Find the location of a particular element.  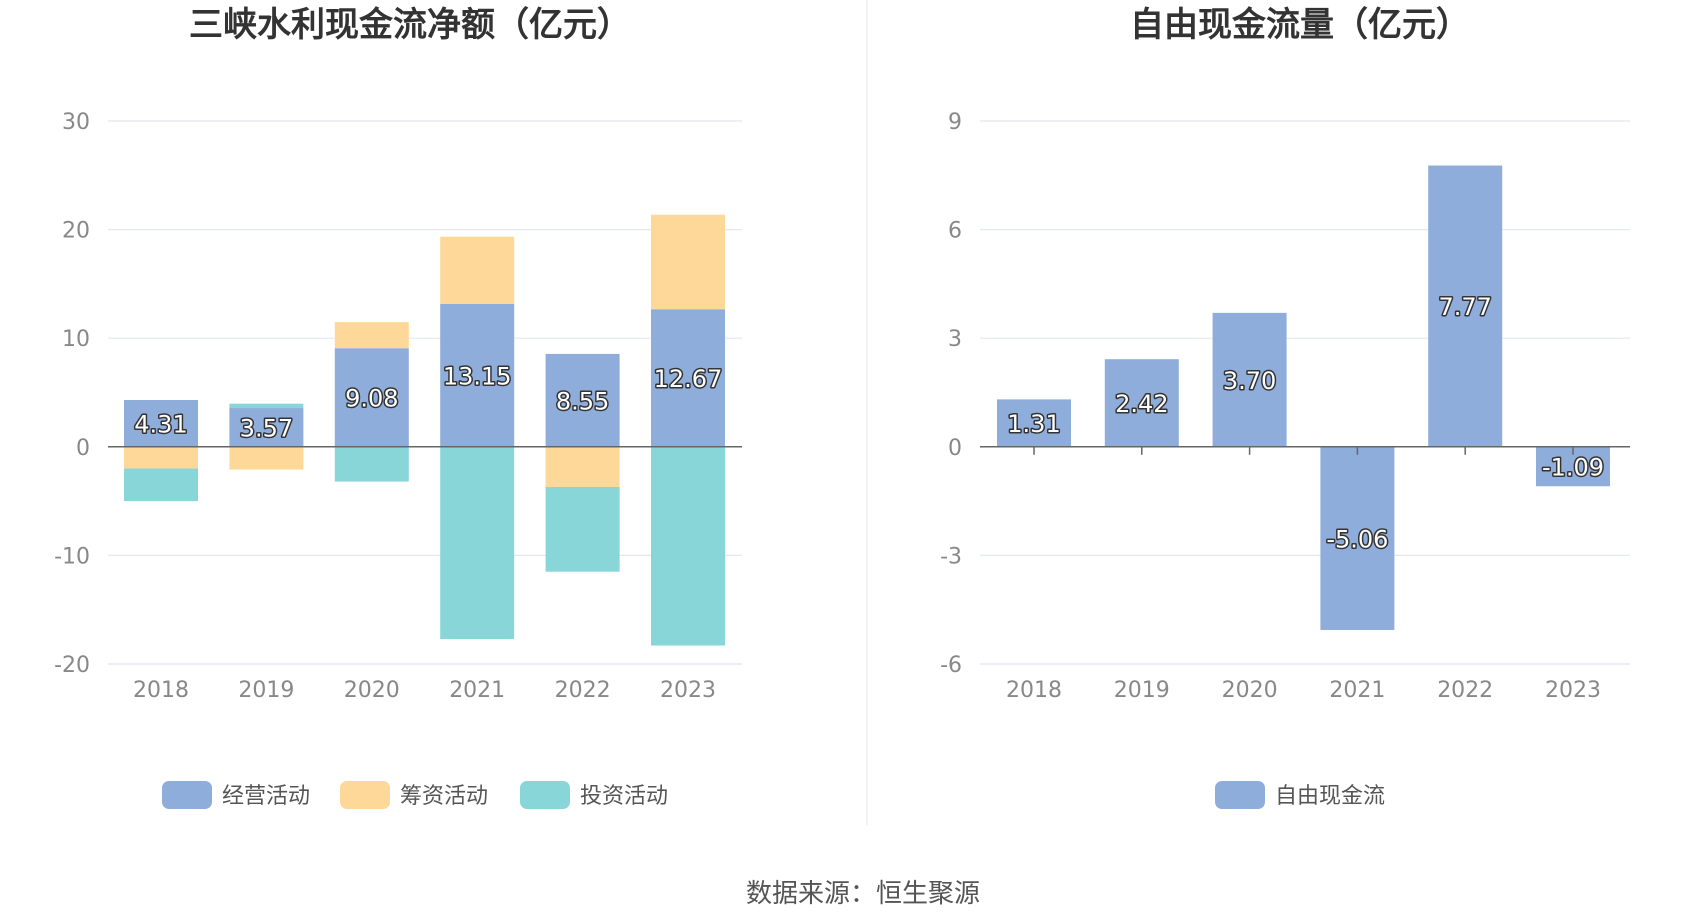

bar-自由现金流-2018 is located at coordinates (1034, 423).